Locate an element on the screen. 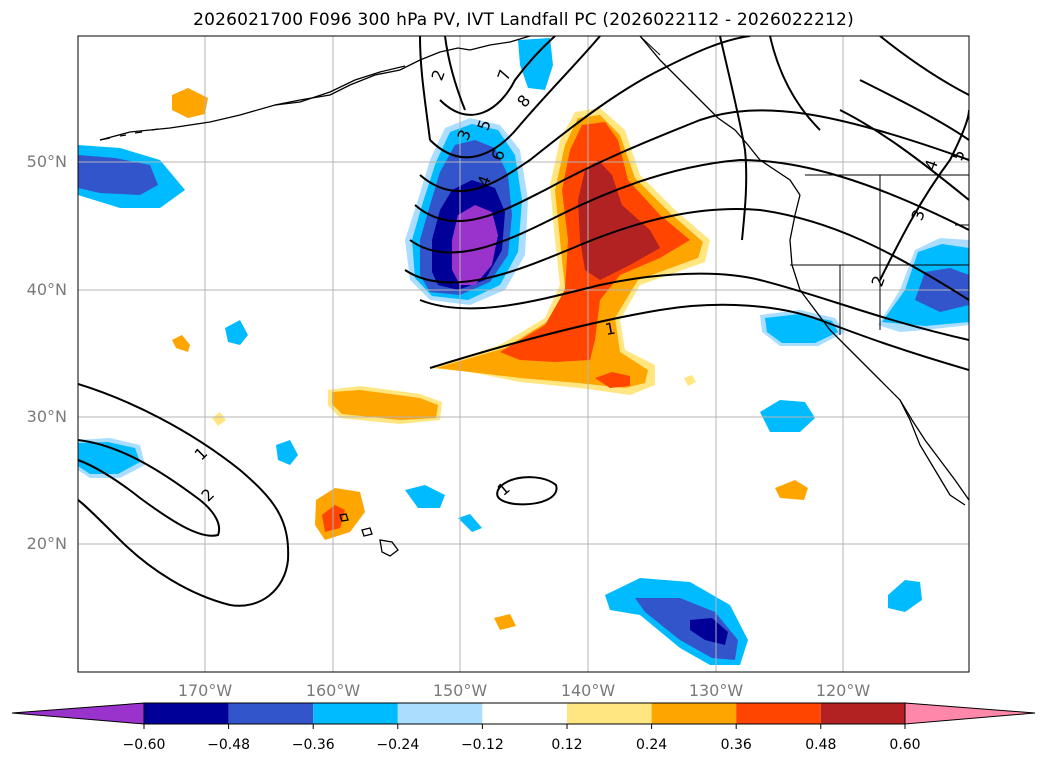 The height and width of the screenshot is (765, 1047). pv-negative-south-blue is located at coordinates (686, 629).